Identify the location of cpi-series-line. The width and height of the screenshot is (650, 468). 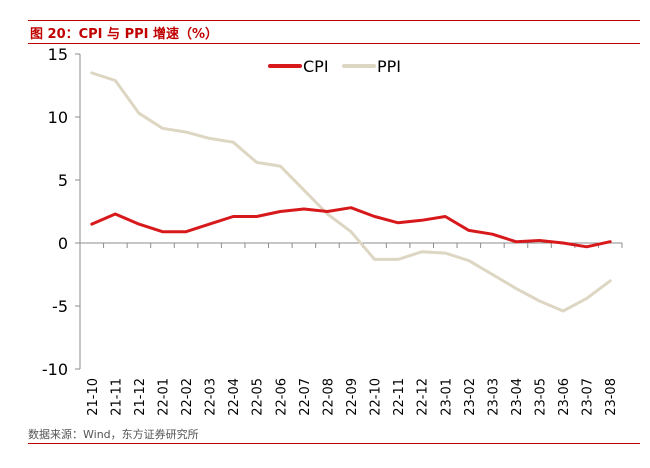
(351, 227).